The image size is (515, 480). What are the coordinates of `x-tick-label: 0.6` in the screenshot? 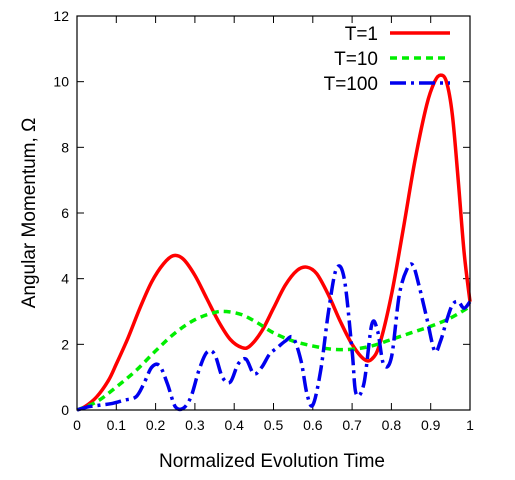 It's located at (313, 425).